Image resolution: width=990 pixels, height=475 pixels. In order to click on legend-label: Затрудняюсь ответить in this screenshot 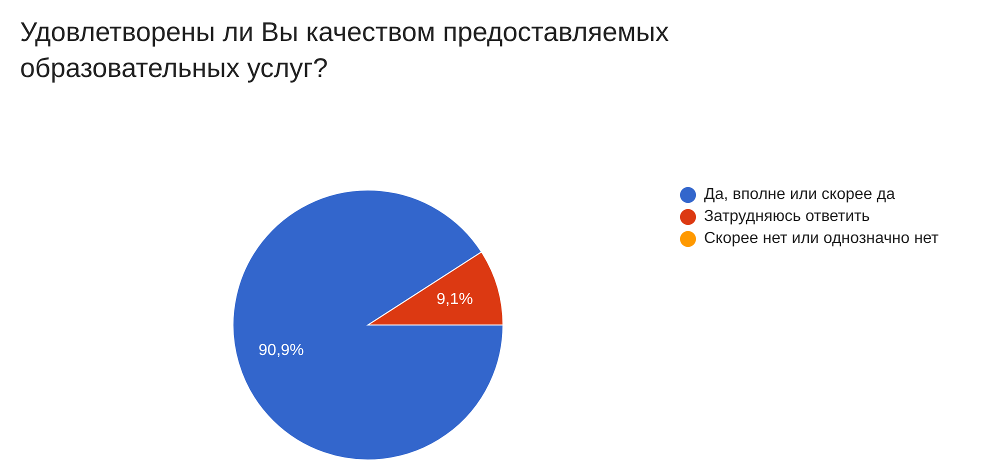, I will do `click(787, 216)`.